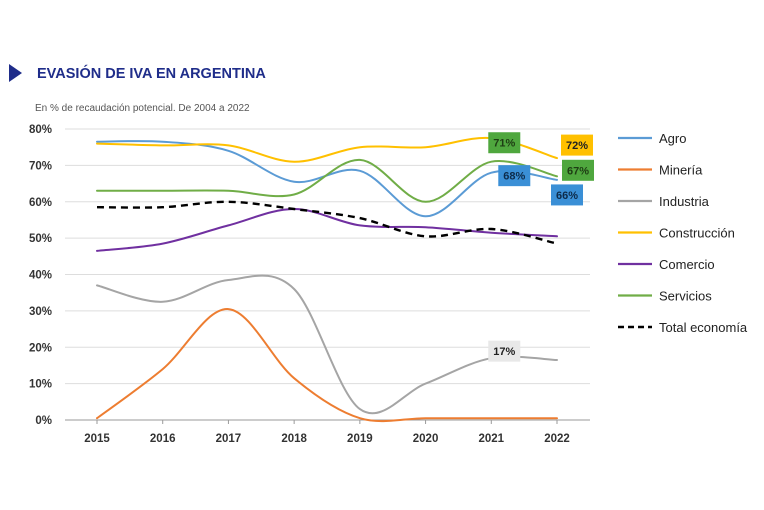 The image size is (764, 510). I want to click on data-label-text: 71%, so click(504, 144).